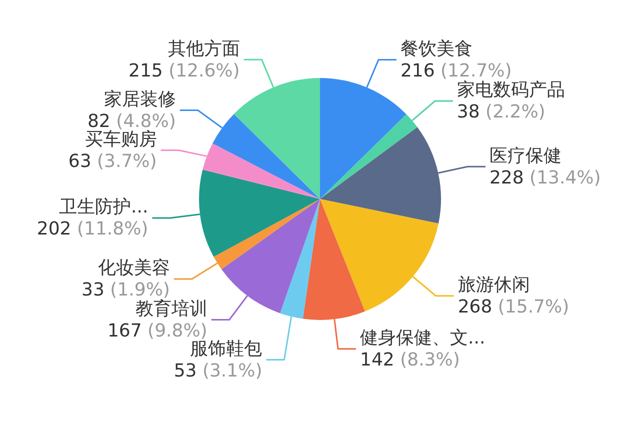 Image resolution: width=640 pixels, height=438 pixels. Describe the element at coordinates (140, 99) in the screenshot. I see `slice-label: 家居装修` at that location.